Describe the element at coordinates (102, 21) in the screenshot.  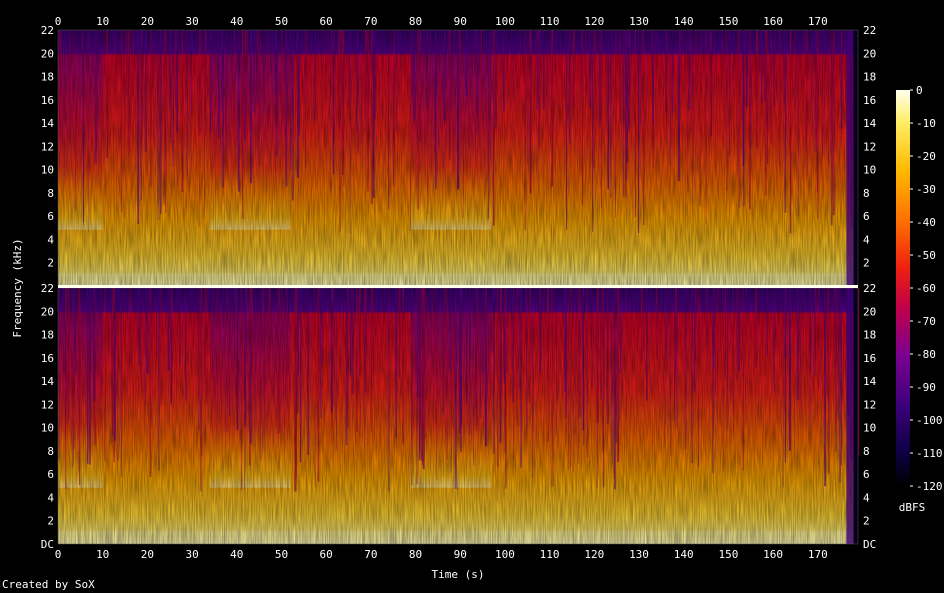
I see `x-tick-label-top: 10` at that location.